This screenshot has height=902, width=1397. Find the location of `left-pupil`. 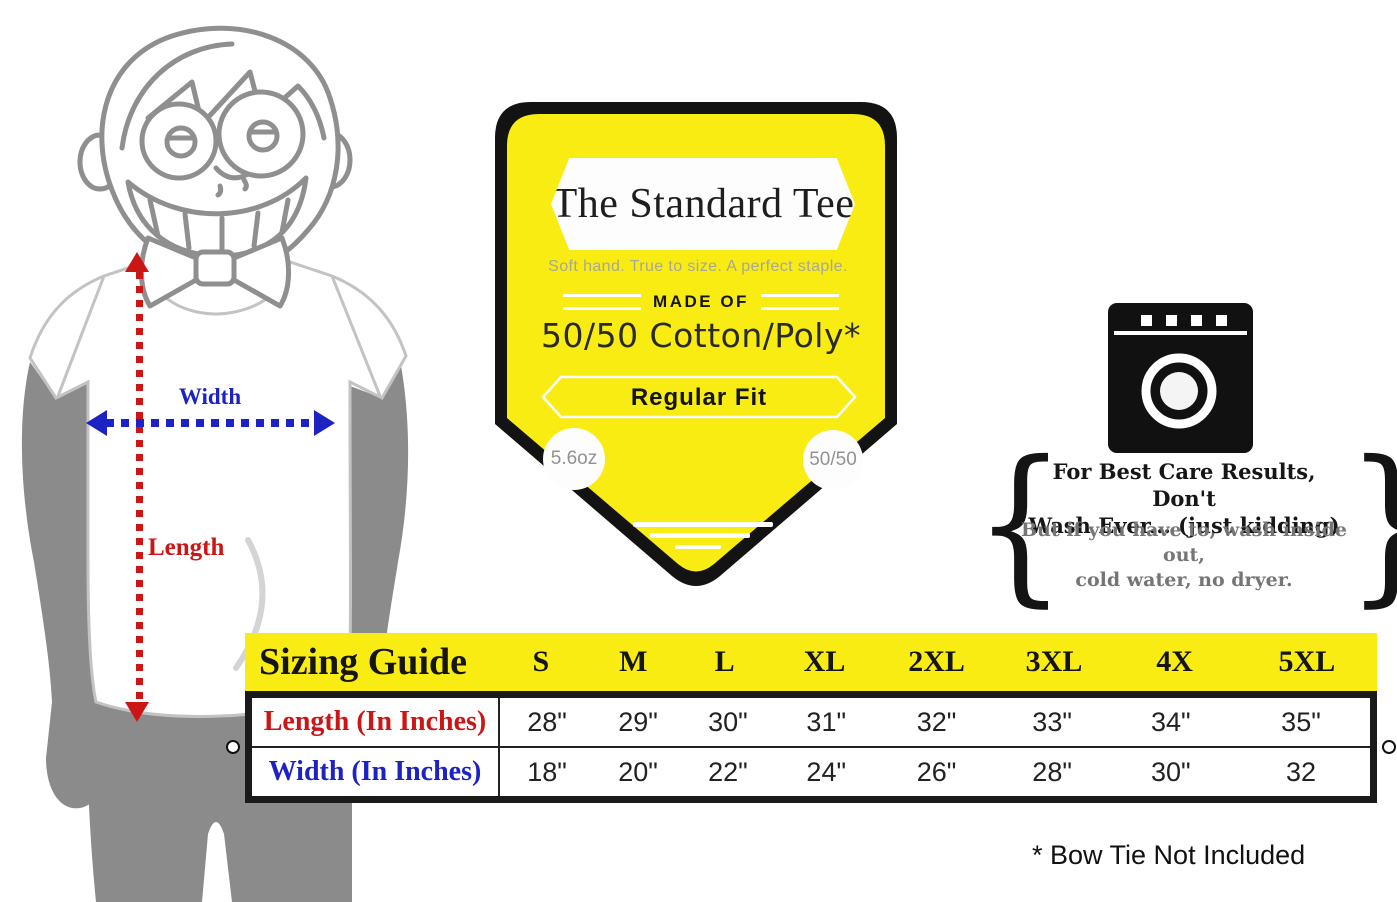

left-pupil is located at coordinates (181, 142).